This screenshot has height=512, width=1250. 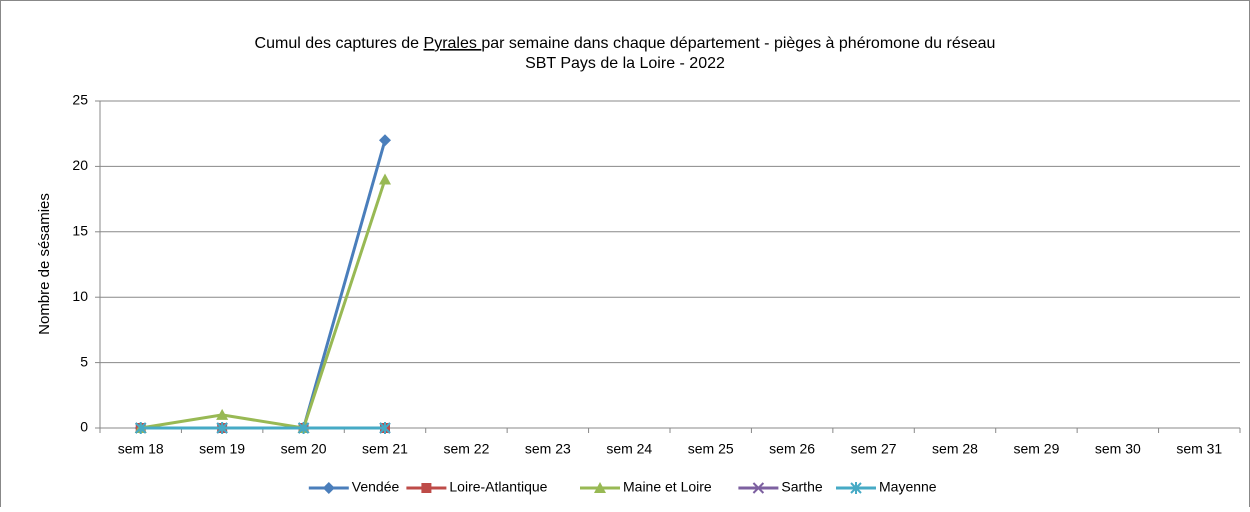 I want to click on x-tick-label: sem 30, so click(x=1118, y=449).